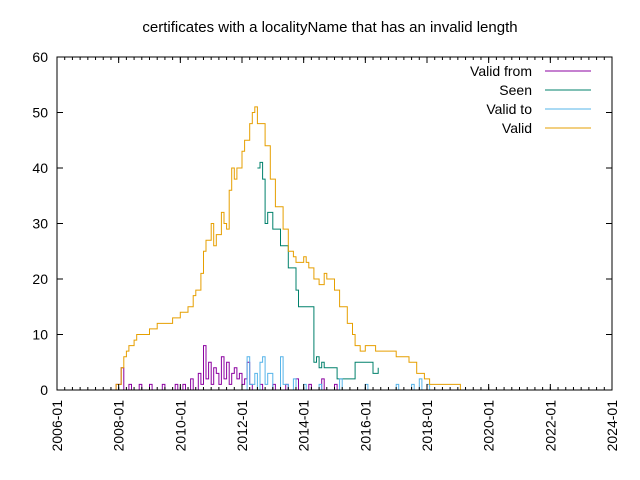 This screenshot has width=640, height=480. Describe the element at coordinates (40, 279) in the screenshot. I see `y-tick-label: 20` at that location.